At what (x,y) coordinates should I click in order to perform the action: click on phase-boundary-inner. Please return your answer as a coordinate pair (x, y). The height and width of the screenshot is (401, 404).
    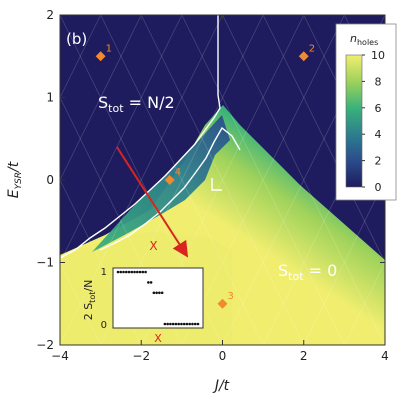
    Looking at the image, I should click on (170, 188).